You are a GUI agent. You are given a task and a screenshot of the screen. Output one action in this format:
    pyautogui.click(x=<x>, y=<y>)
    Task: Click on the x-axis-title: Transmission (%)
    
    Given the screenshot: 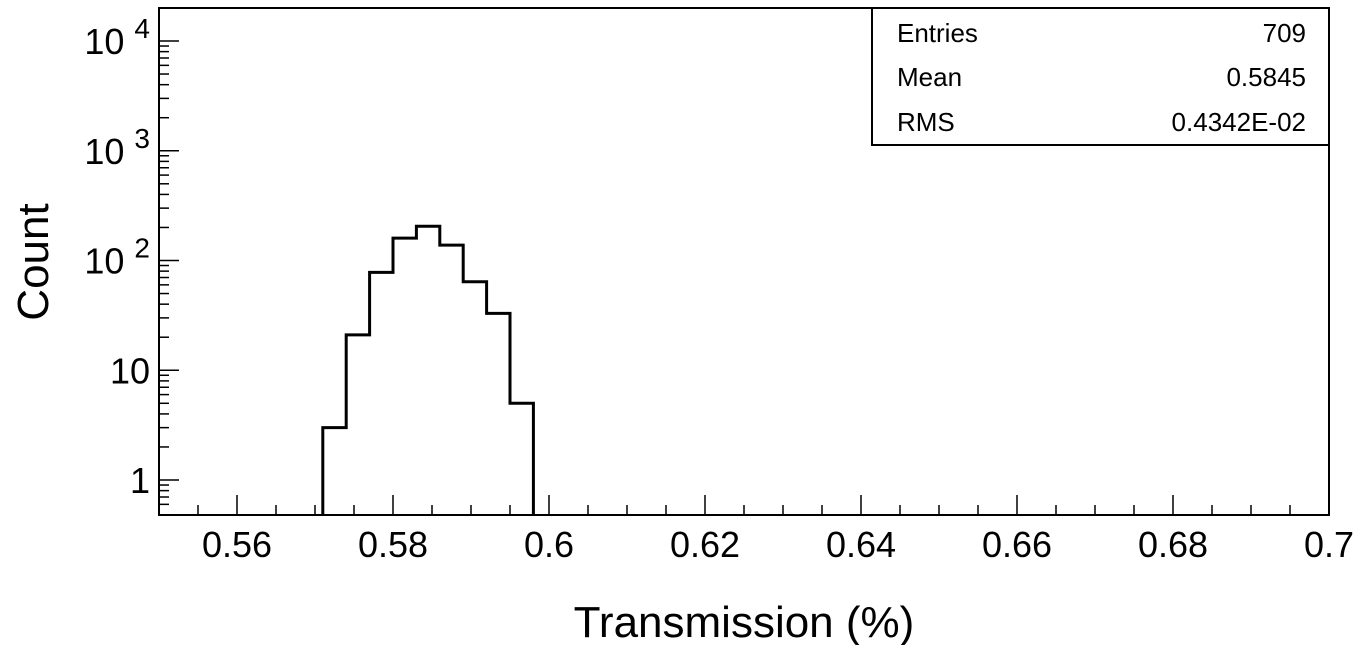 What is the action you would take?
    pyautogui.click(x=744, y=621)
    